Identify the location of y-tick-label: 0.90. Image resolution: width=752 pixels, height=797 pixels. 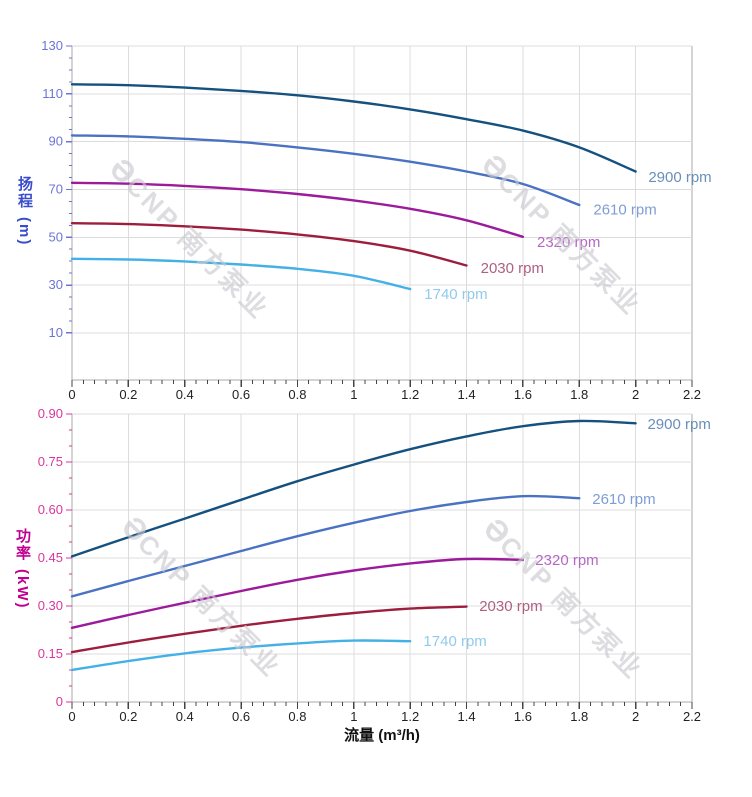
(50, 413).